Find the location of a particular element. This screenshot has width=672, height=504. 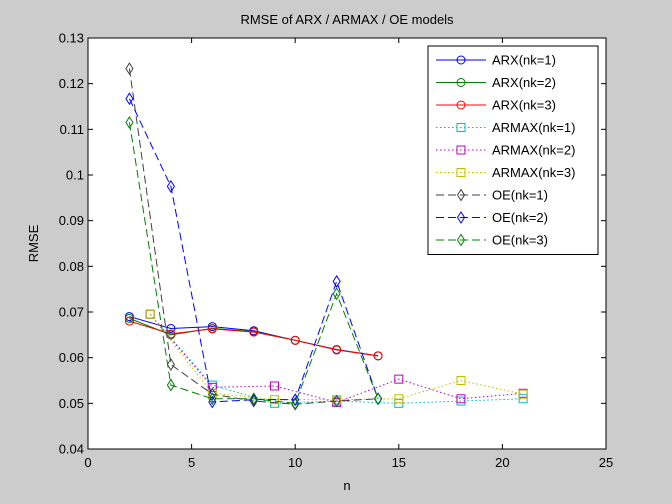

legend-label: ARMAX(nk=2) is located at coordinates (533, 150).